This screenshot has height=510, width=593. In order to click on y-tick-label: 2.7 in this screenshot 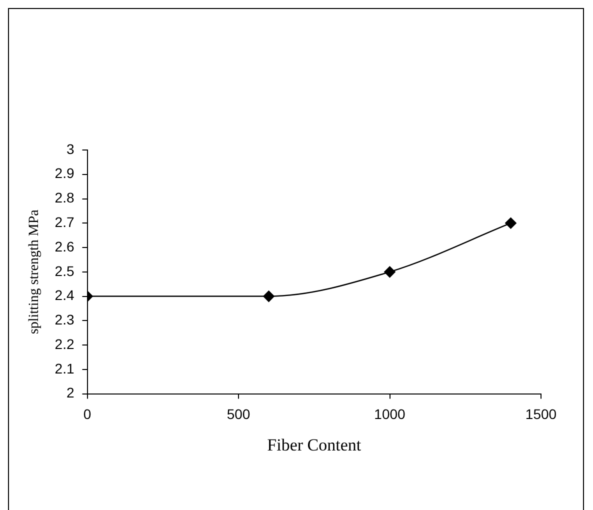, I will do `click(64, 222)`.